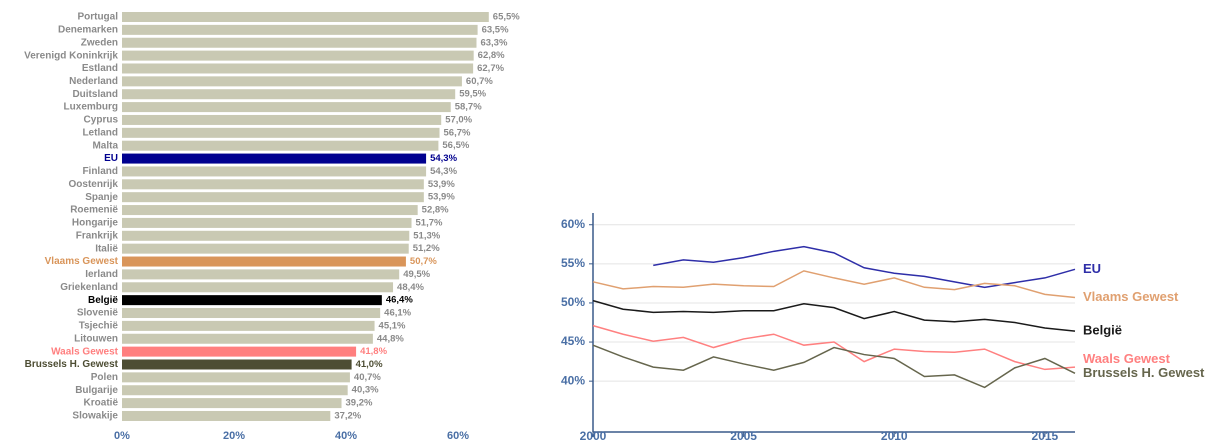  I want to click on value-label: 62,7%, so click(490, 68).